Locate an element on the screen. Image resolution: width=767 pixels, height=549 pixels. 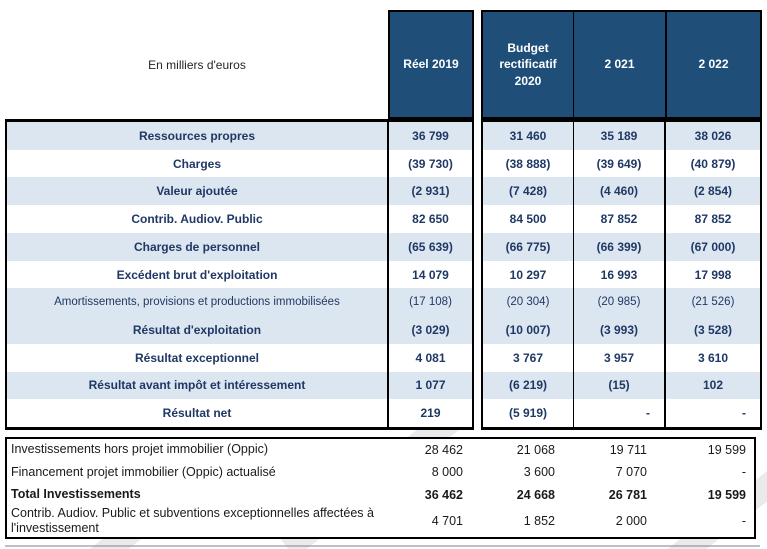
cell-reel-2019: (2 931) is located at coordinates (430, 191).